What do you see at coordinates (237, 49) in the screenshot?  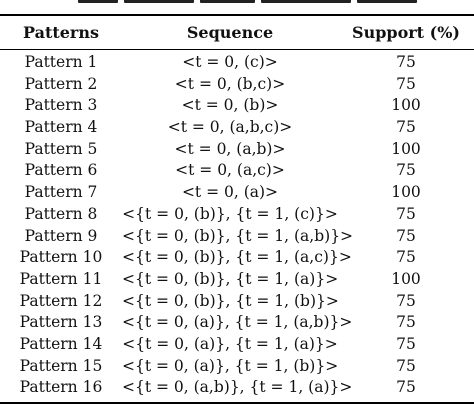 I see `table-header-rule` at bounding box center [237, 49].